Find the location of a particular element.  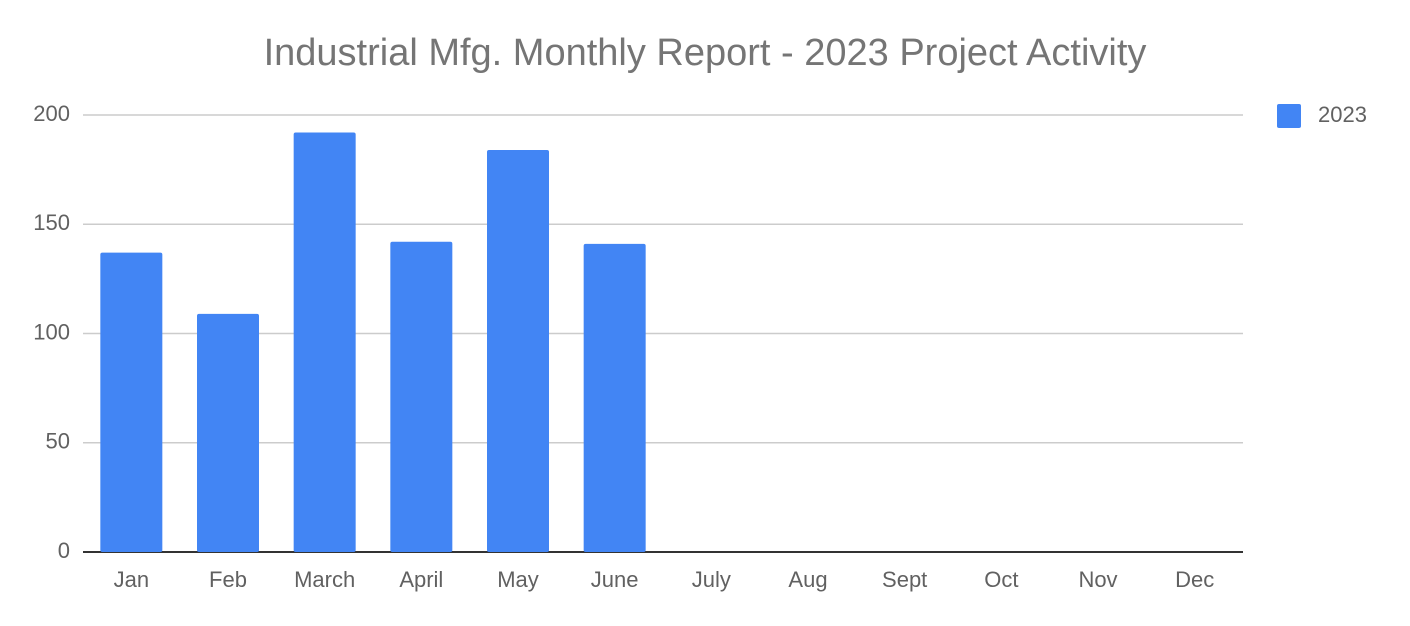

x-tick-label: Nov is located at coordinates (1097, 579).